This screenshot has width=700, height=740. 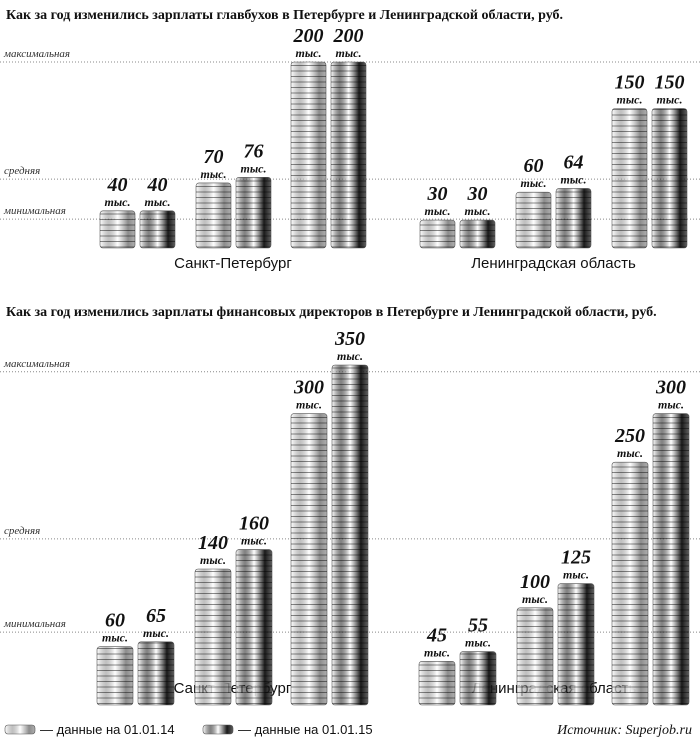 I want to click on value-label: 140, so click(x=213, y=543).